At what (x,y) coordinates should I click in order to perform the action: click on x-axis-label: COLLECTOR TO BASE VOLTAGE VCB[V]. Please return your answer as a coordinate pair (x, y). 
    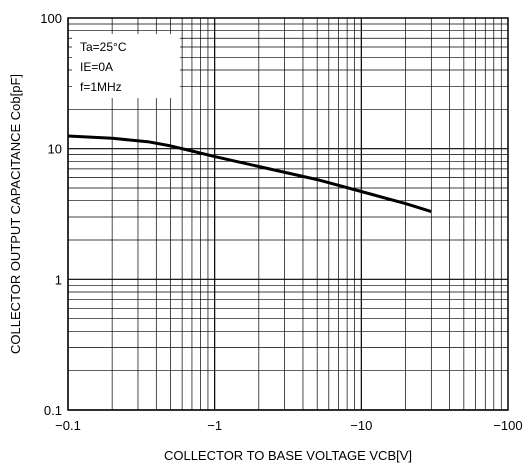
    Looking at the image, I should click on (288, 455).